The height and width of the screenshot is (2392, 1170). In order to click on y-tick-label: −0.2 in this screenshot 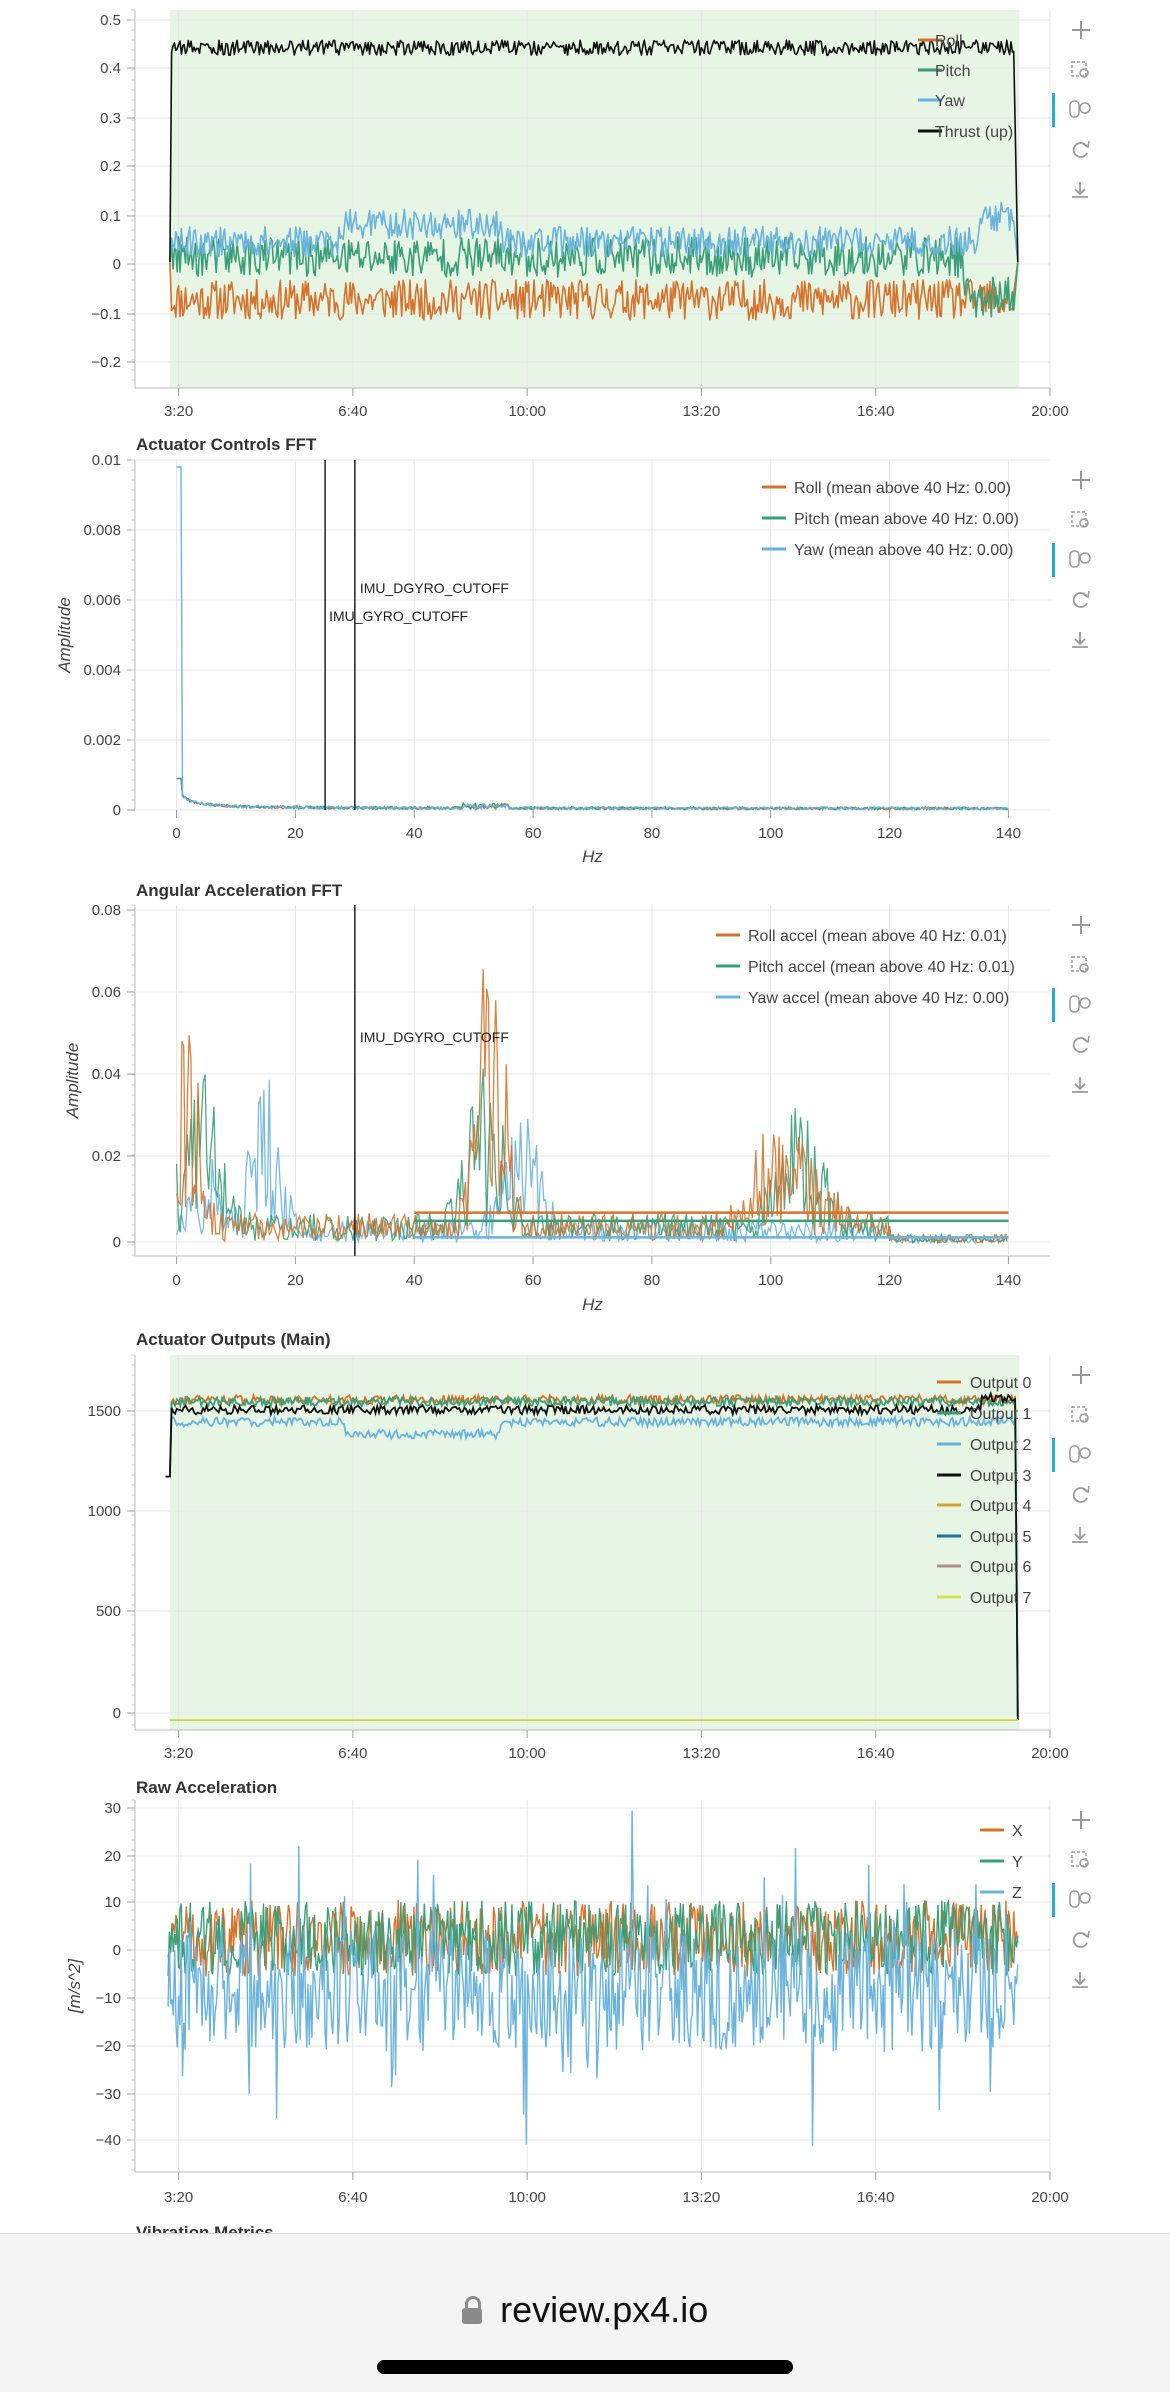, I will do `click(106, 362)`.